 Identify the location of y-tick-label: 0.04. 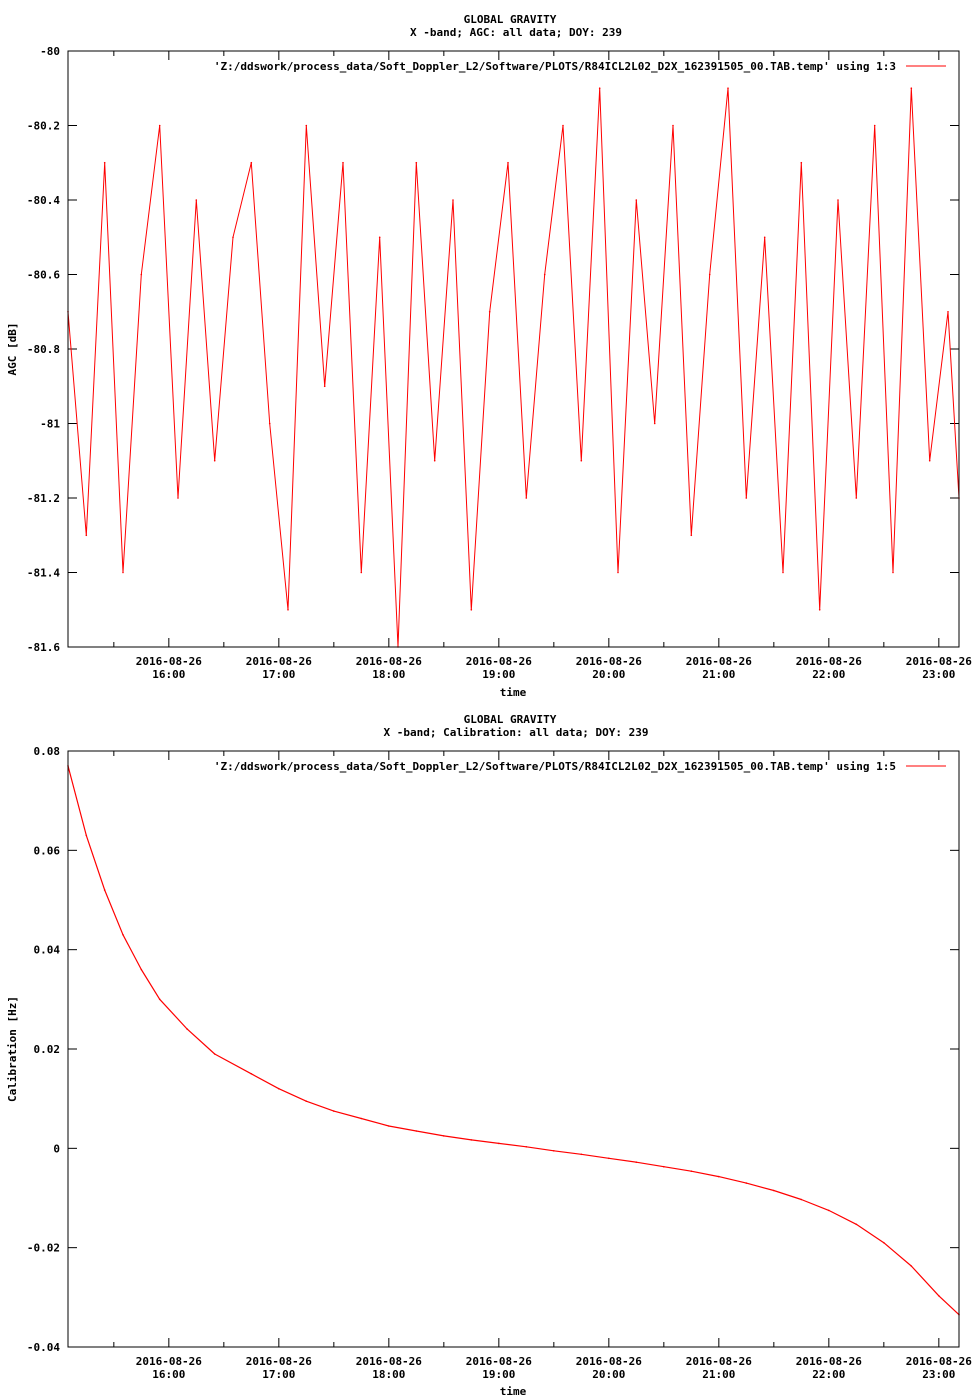
(47, 950).